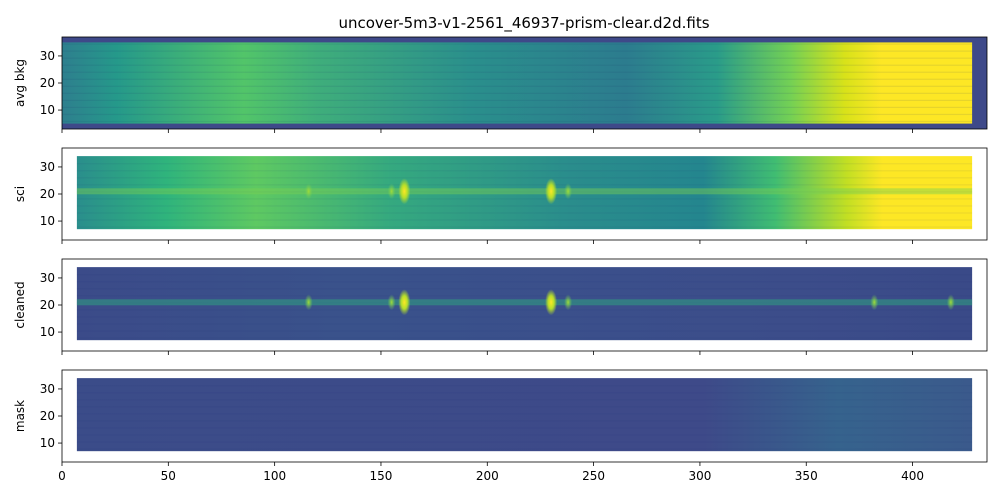  Describe the element at coordinates (20, 83) in the screenshot. I see `y-axis-label: avg bkg` at that location.